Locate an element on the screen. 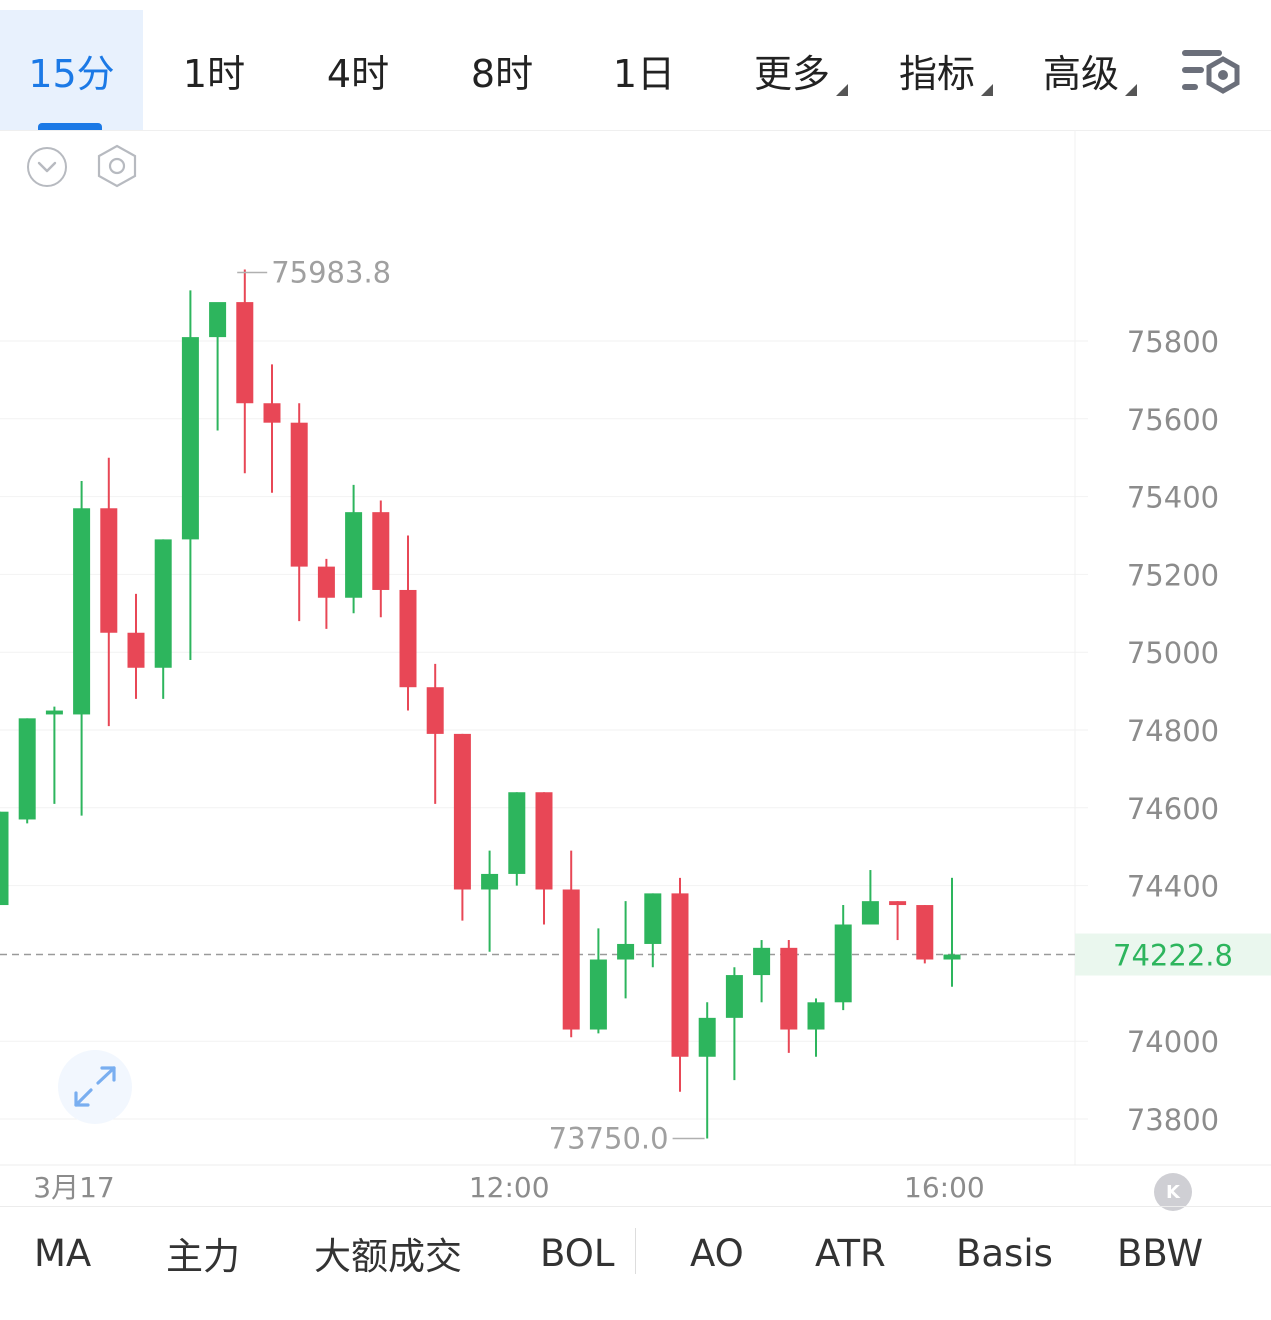  indicator-label: BOL is located at coordinates (577, 1253).